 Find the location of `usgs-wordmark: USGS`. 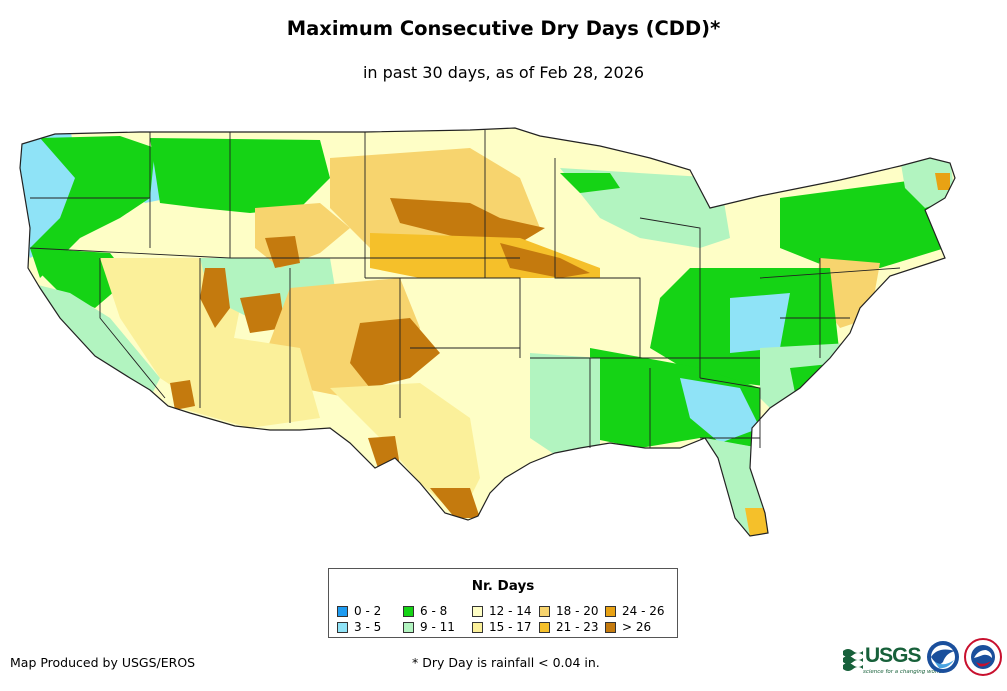

usgs-wordmark: USGS is located at coordinates (893, 655).